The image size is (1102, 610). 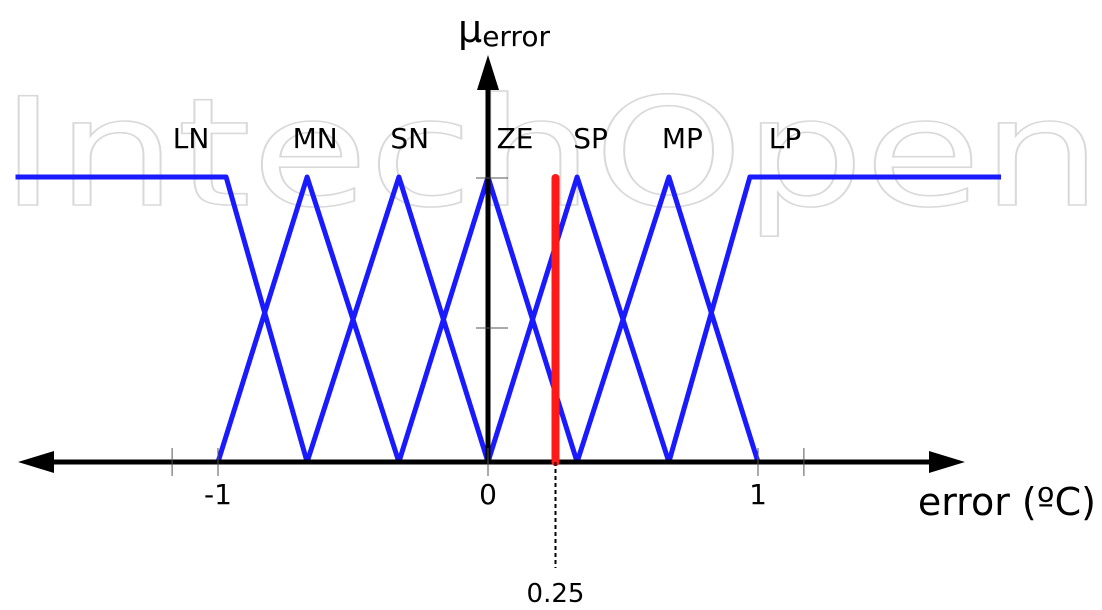 I want to click on x-axis-label: error (ºC), so click(x=1007, y=502).